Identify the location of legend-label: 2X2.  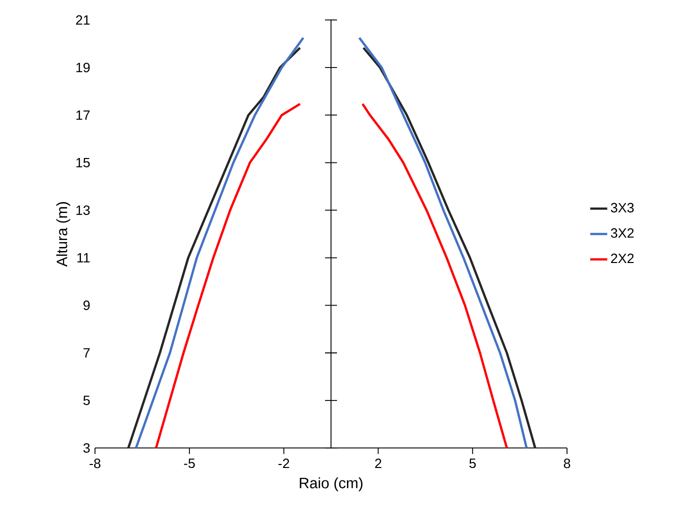
(622, 259).